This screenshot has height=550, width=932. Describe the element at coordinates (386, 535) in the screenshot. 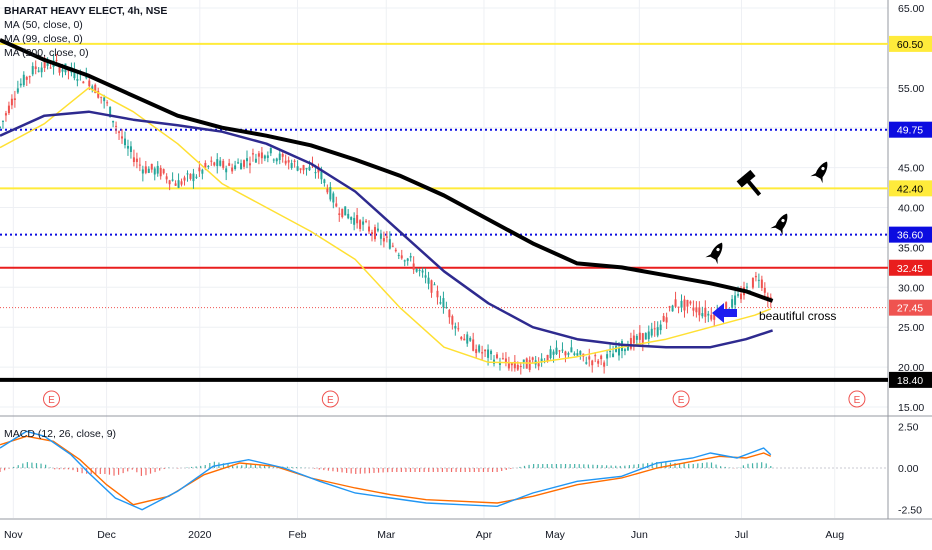

I see `time-axis-tick: Mar` at that location.